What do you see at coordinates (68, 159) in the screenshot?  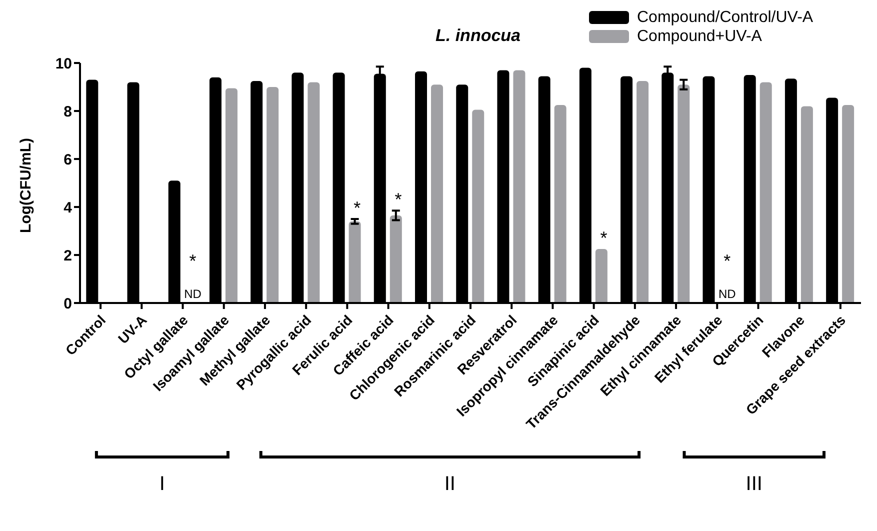 I see `y-tick-label: 6` at bounding box center [68, 159].